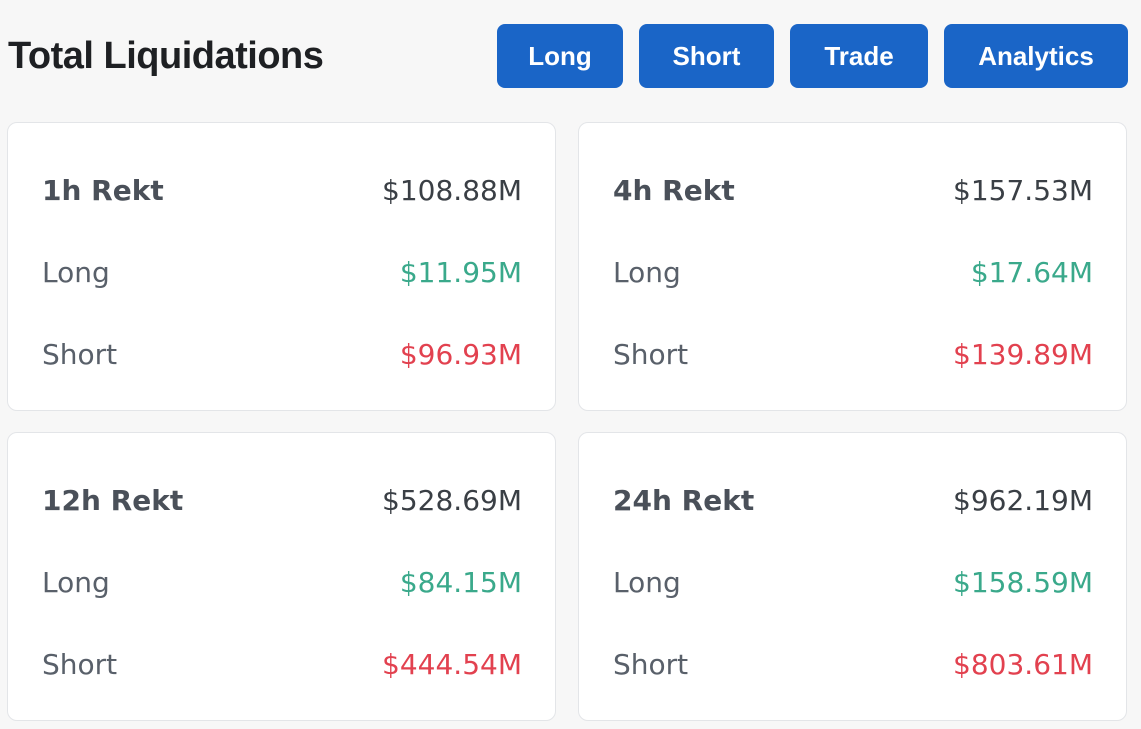 The height and width of the screenshot is (729, 1141). What do you see at coordinates (853, 500) in the screenshot?
I see `card-total-row: 24h Rekt $962.19M` at bounding box center [853, 500].